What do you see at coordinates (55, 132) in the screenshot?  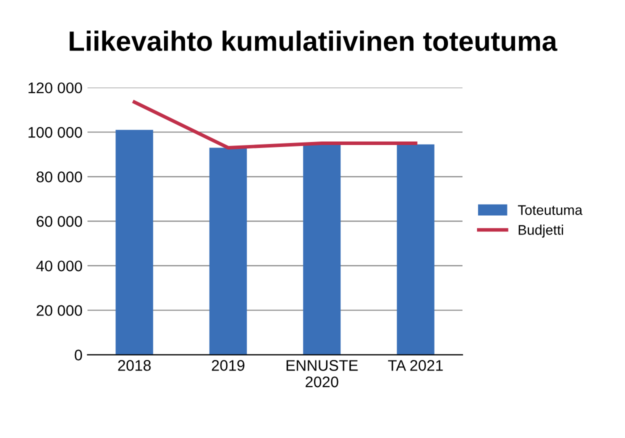 I see `y-tick-label: 100 000` at bounding box center [55, 132].